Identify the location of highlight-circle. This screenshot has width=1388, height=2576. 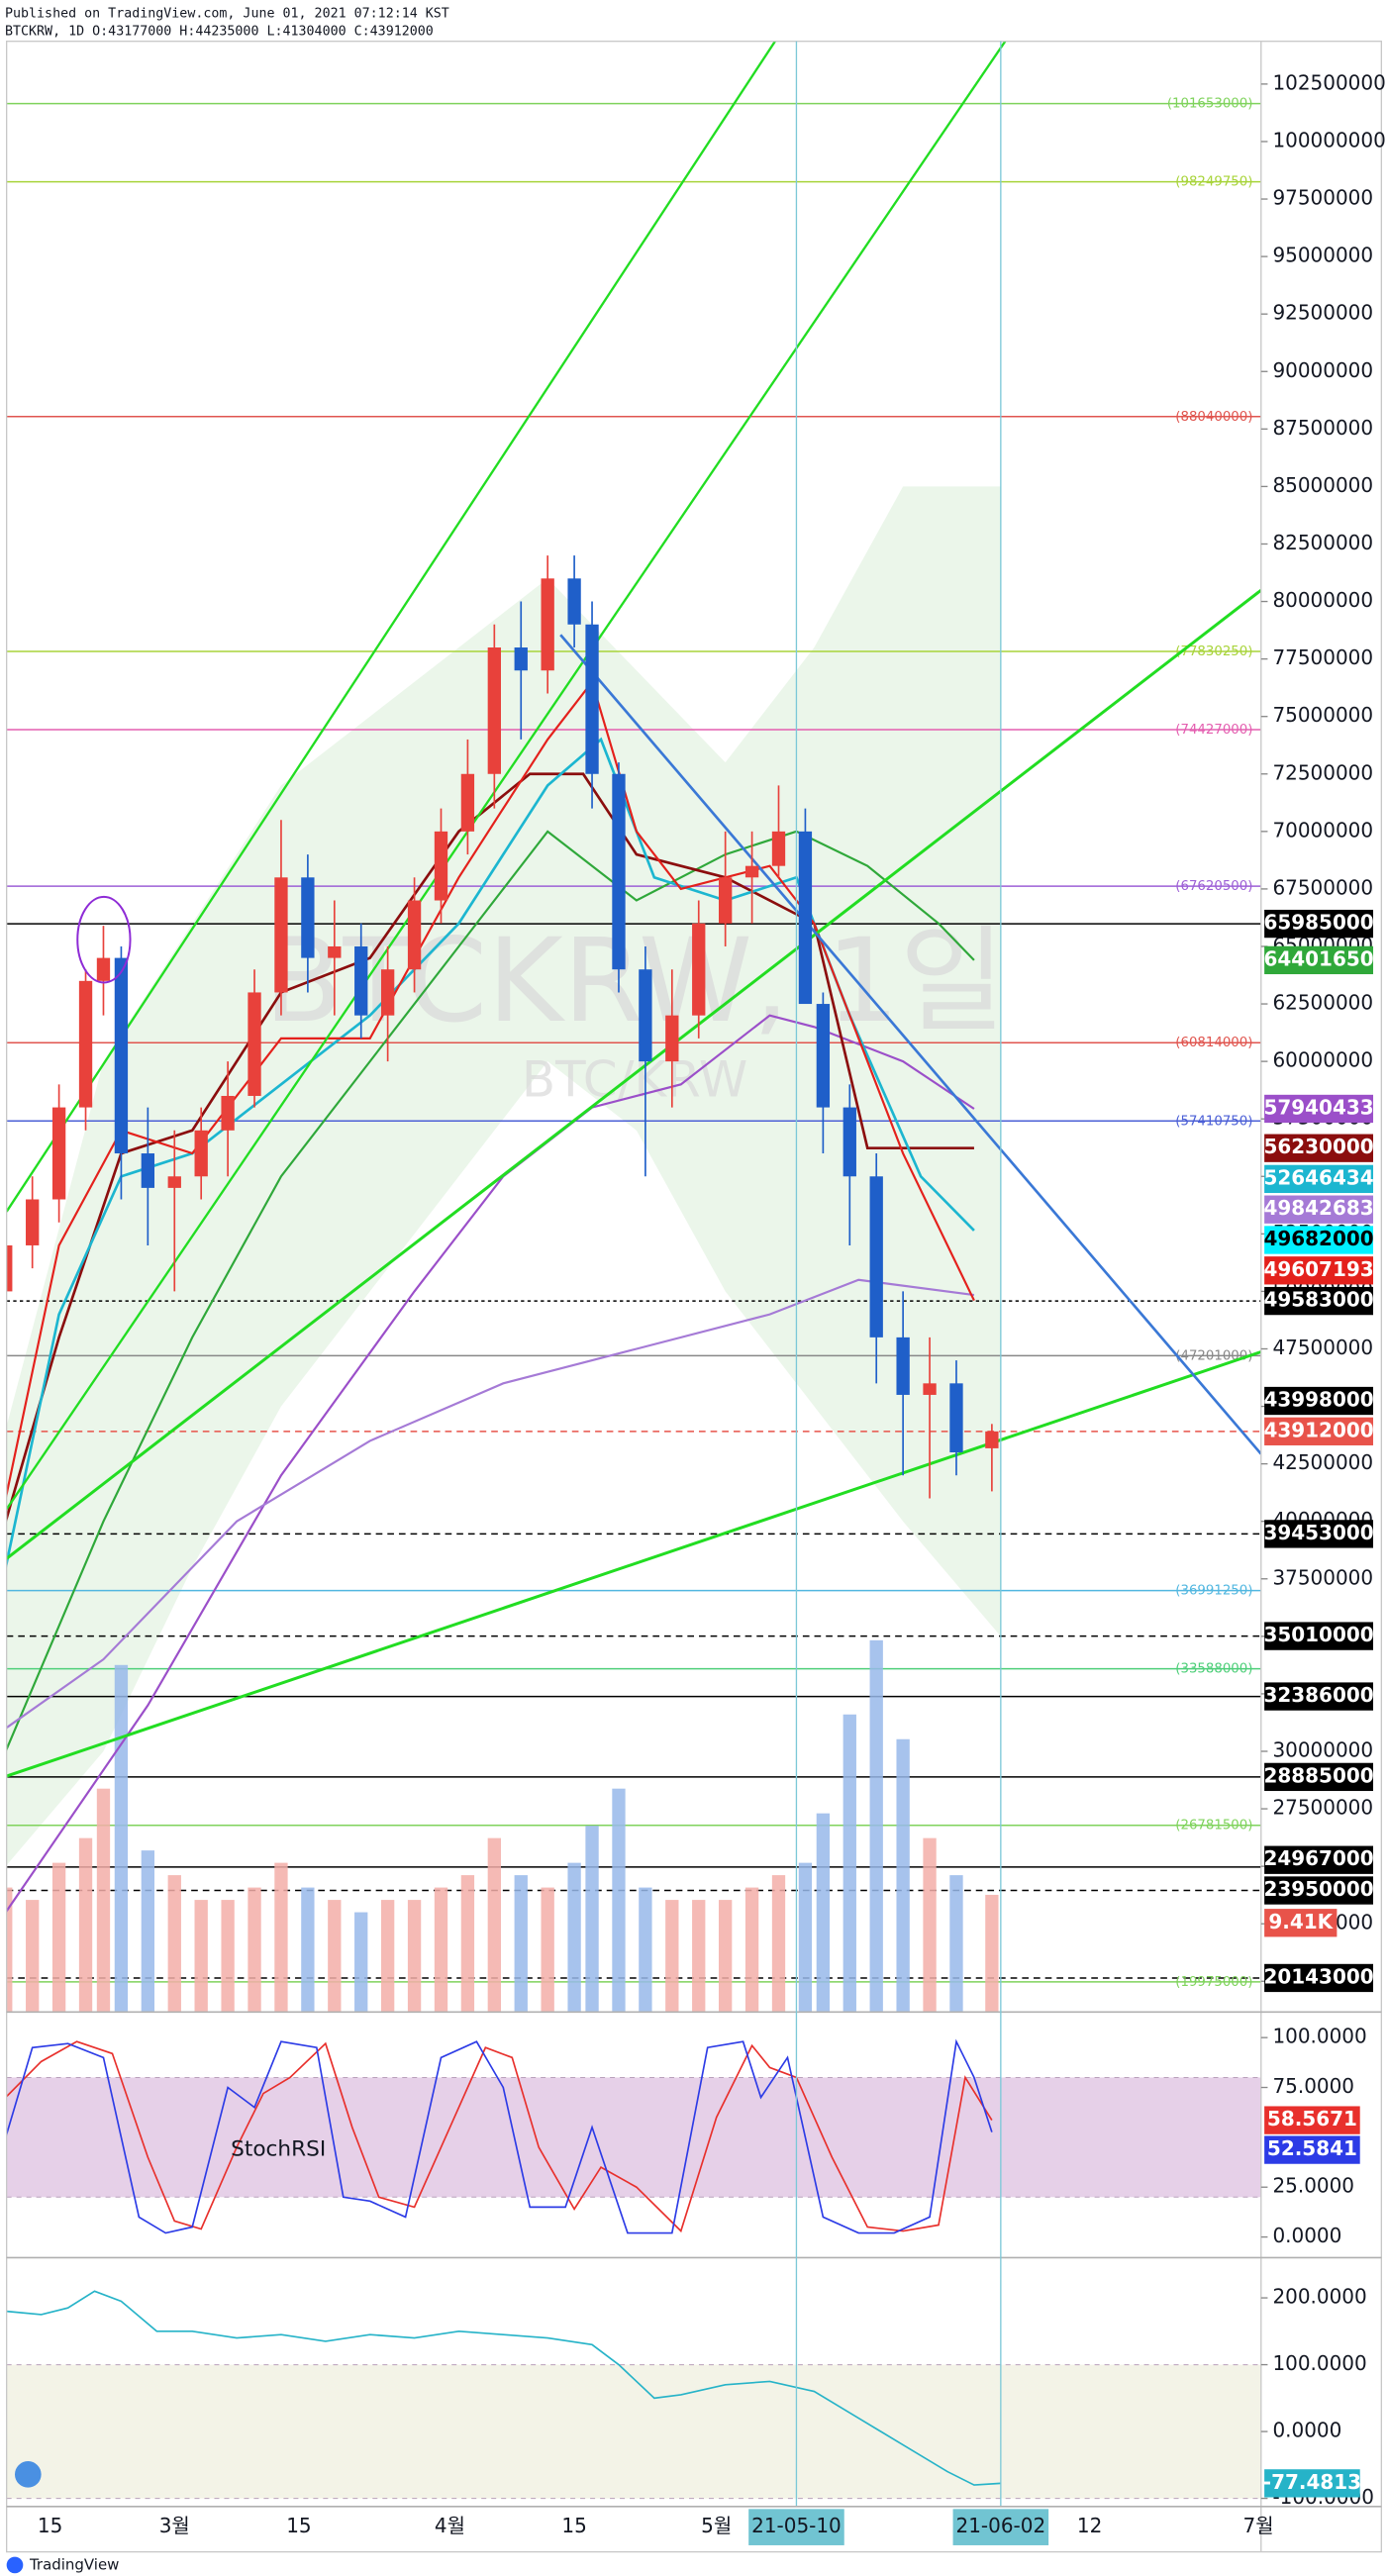
(104, 940).